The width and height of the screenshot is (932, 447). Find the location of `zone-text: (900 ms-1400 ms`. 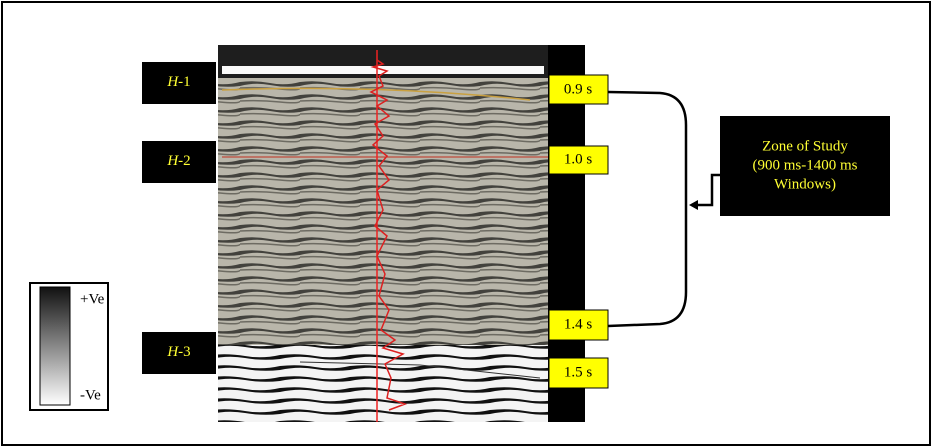

zone-text: (900 ms-1400 ms is located at coordinates (805, 165).